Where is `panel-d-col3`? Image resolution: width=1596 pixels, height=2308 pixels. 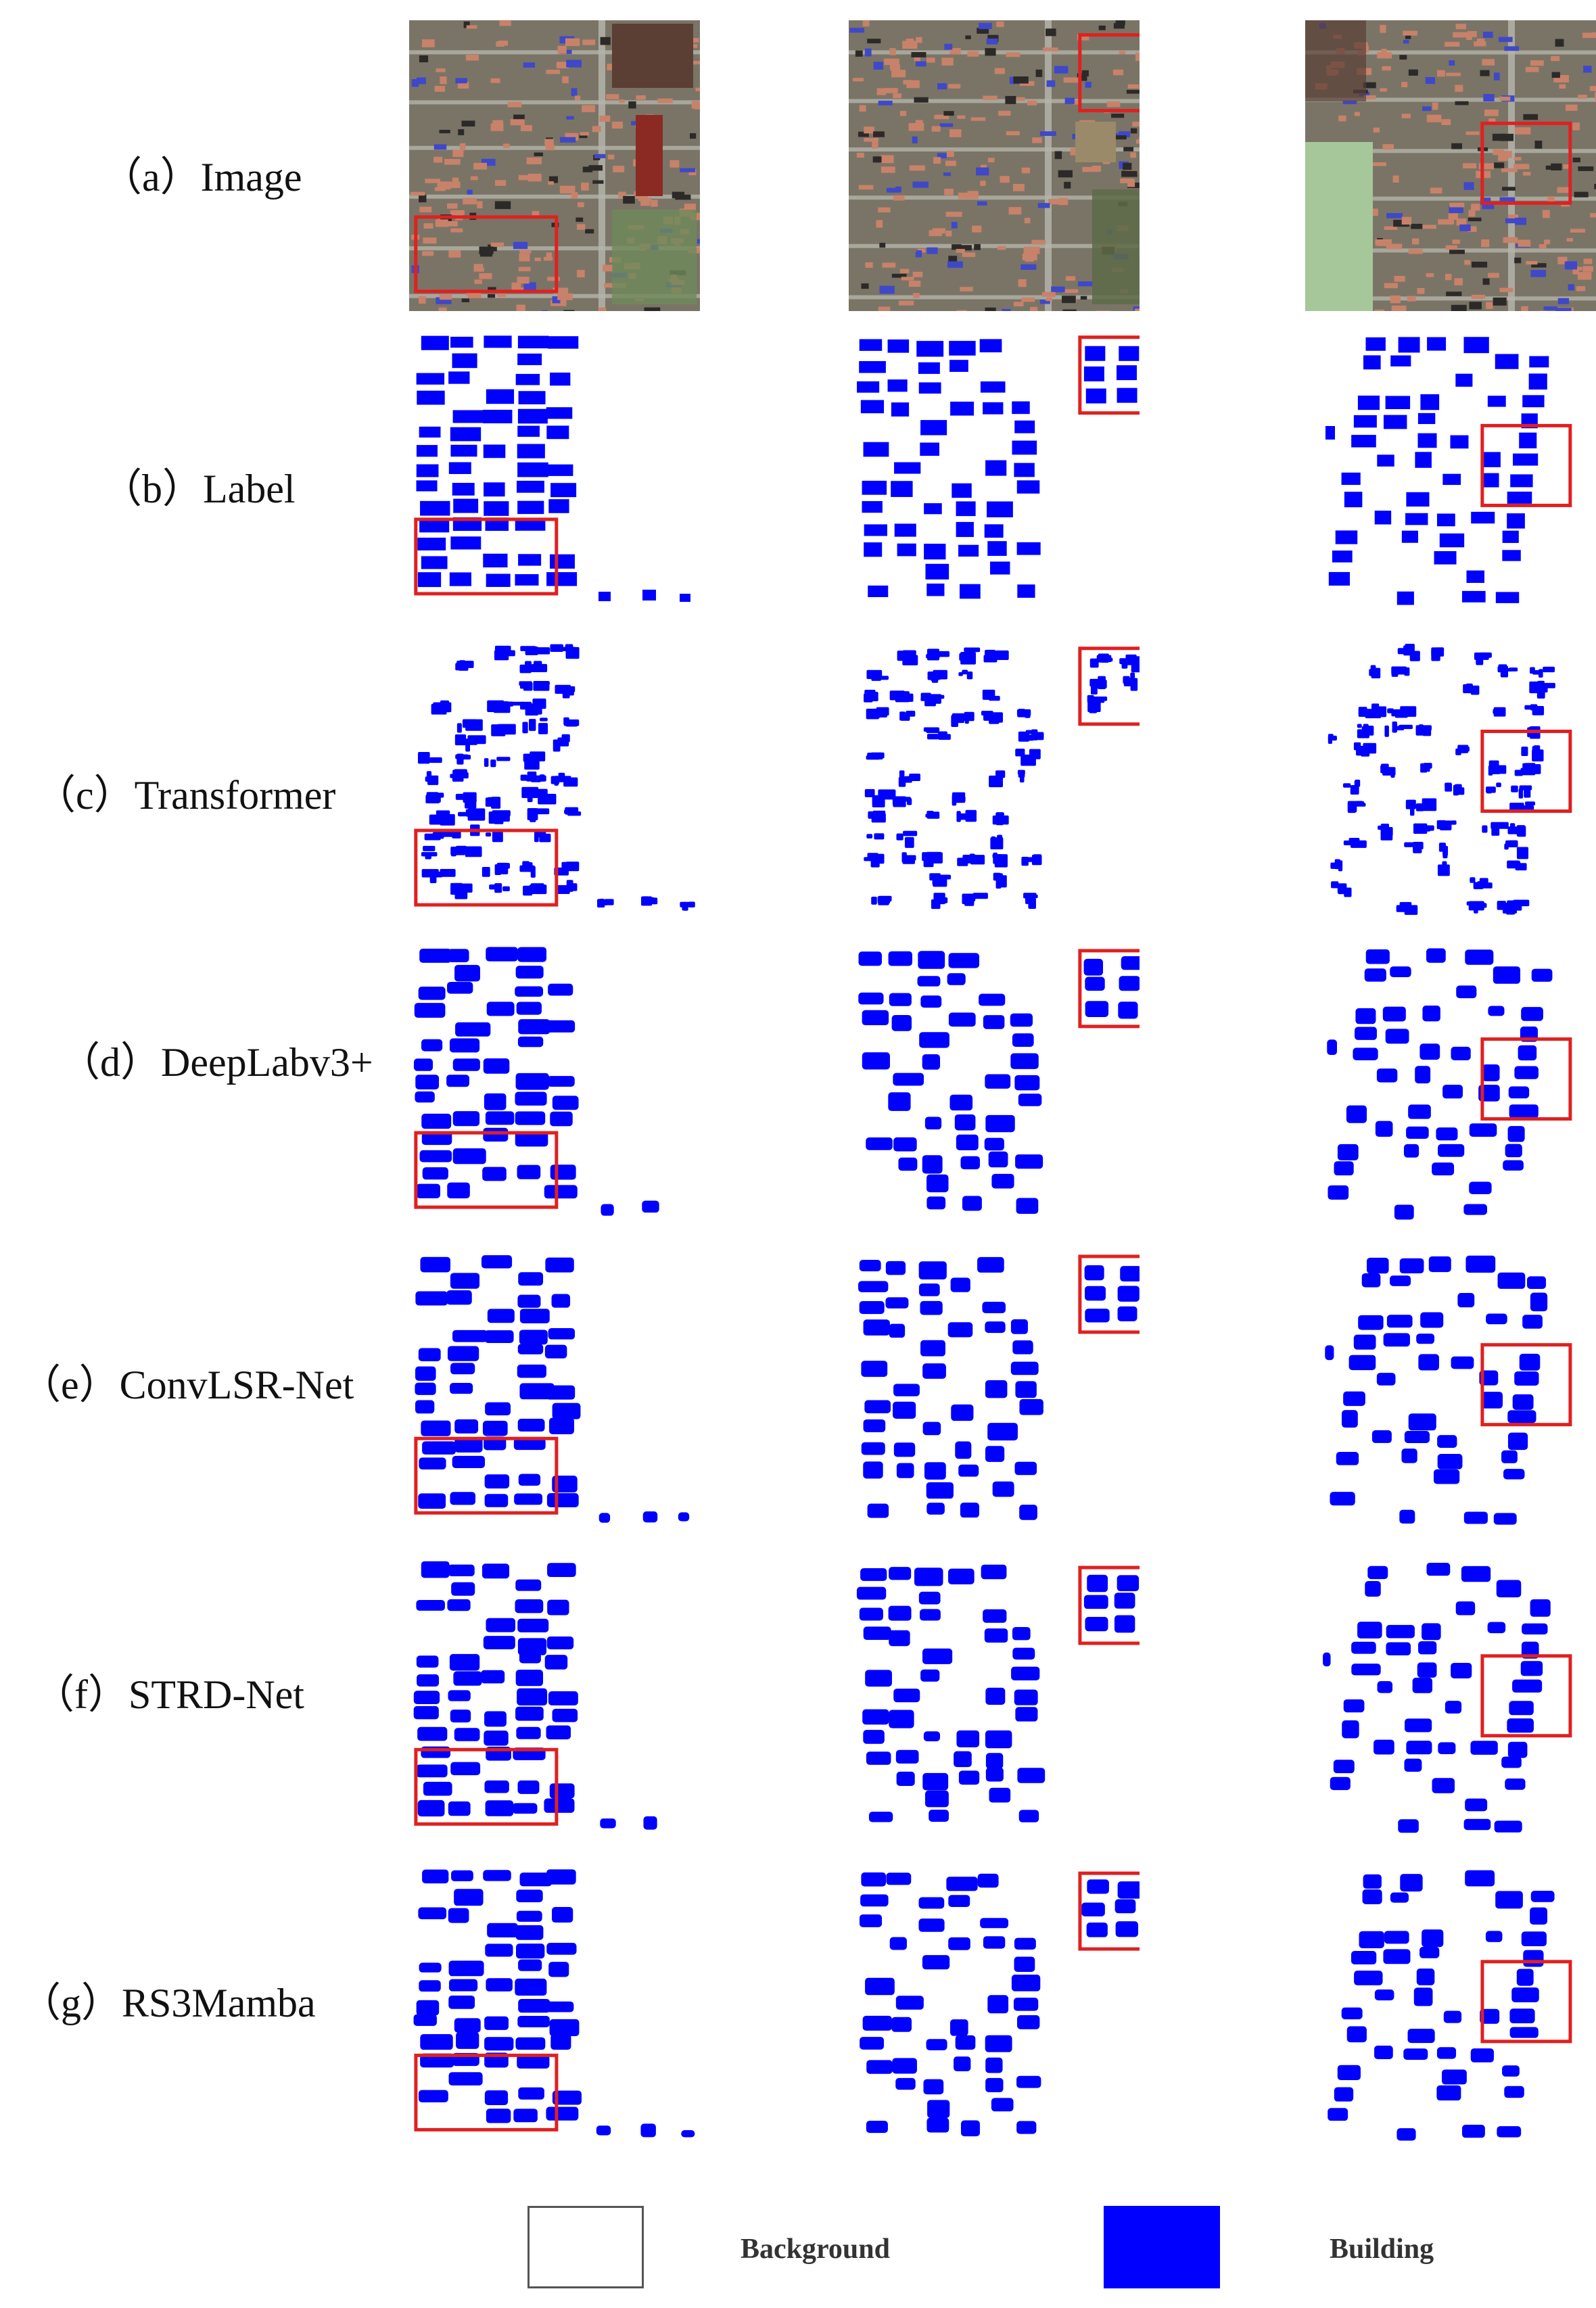 panel-d-col3 is located at coordinates (1450, 1082).